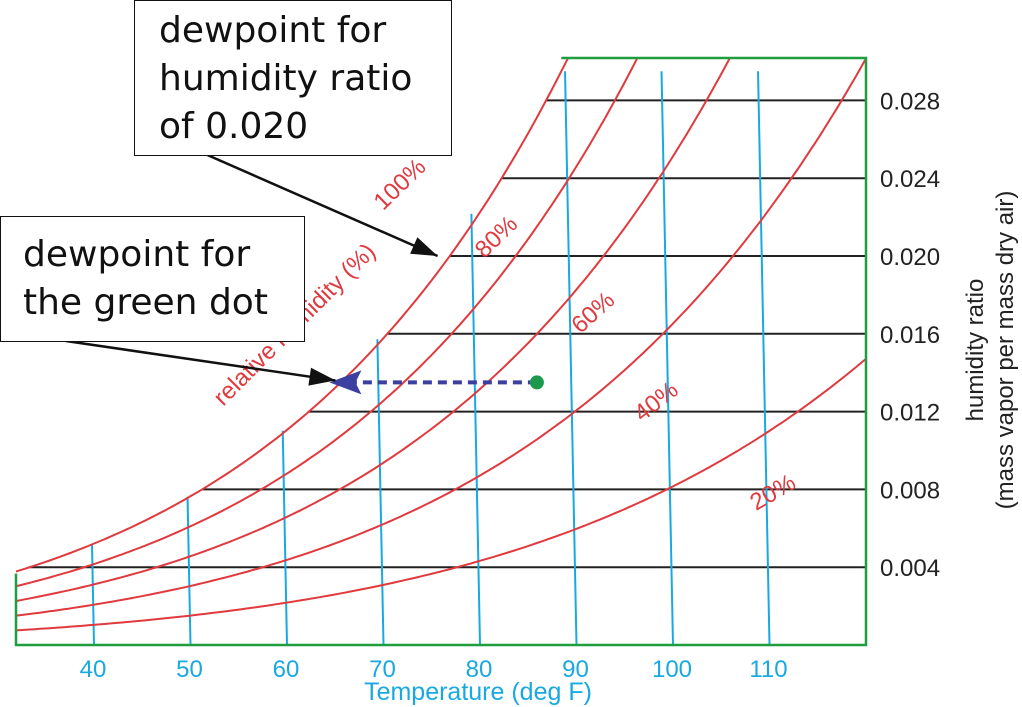 The height and width of the screenshot is (707, 1022). I want to click on rh-curve-label: 20%, so click(772, 492).